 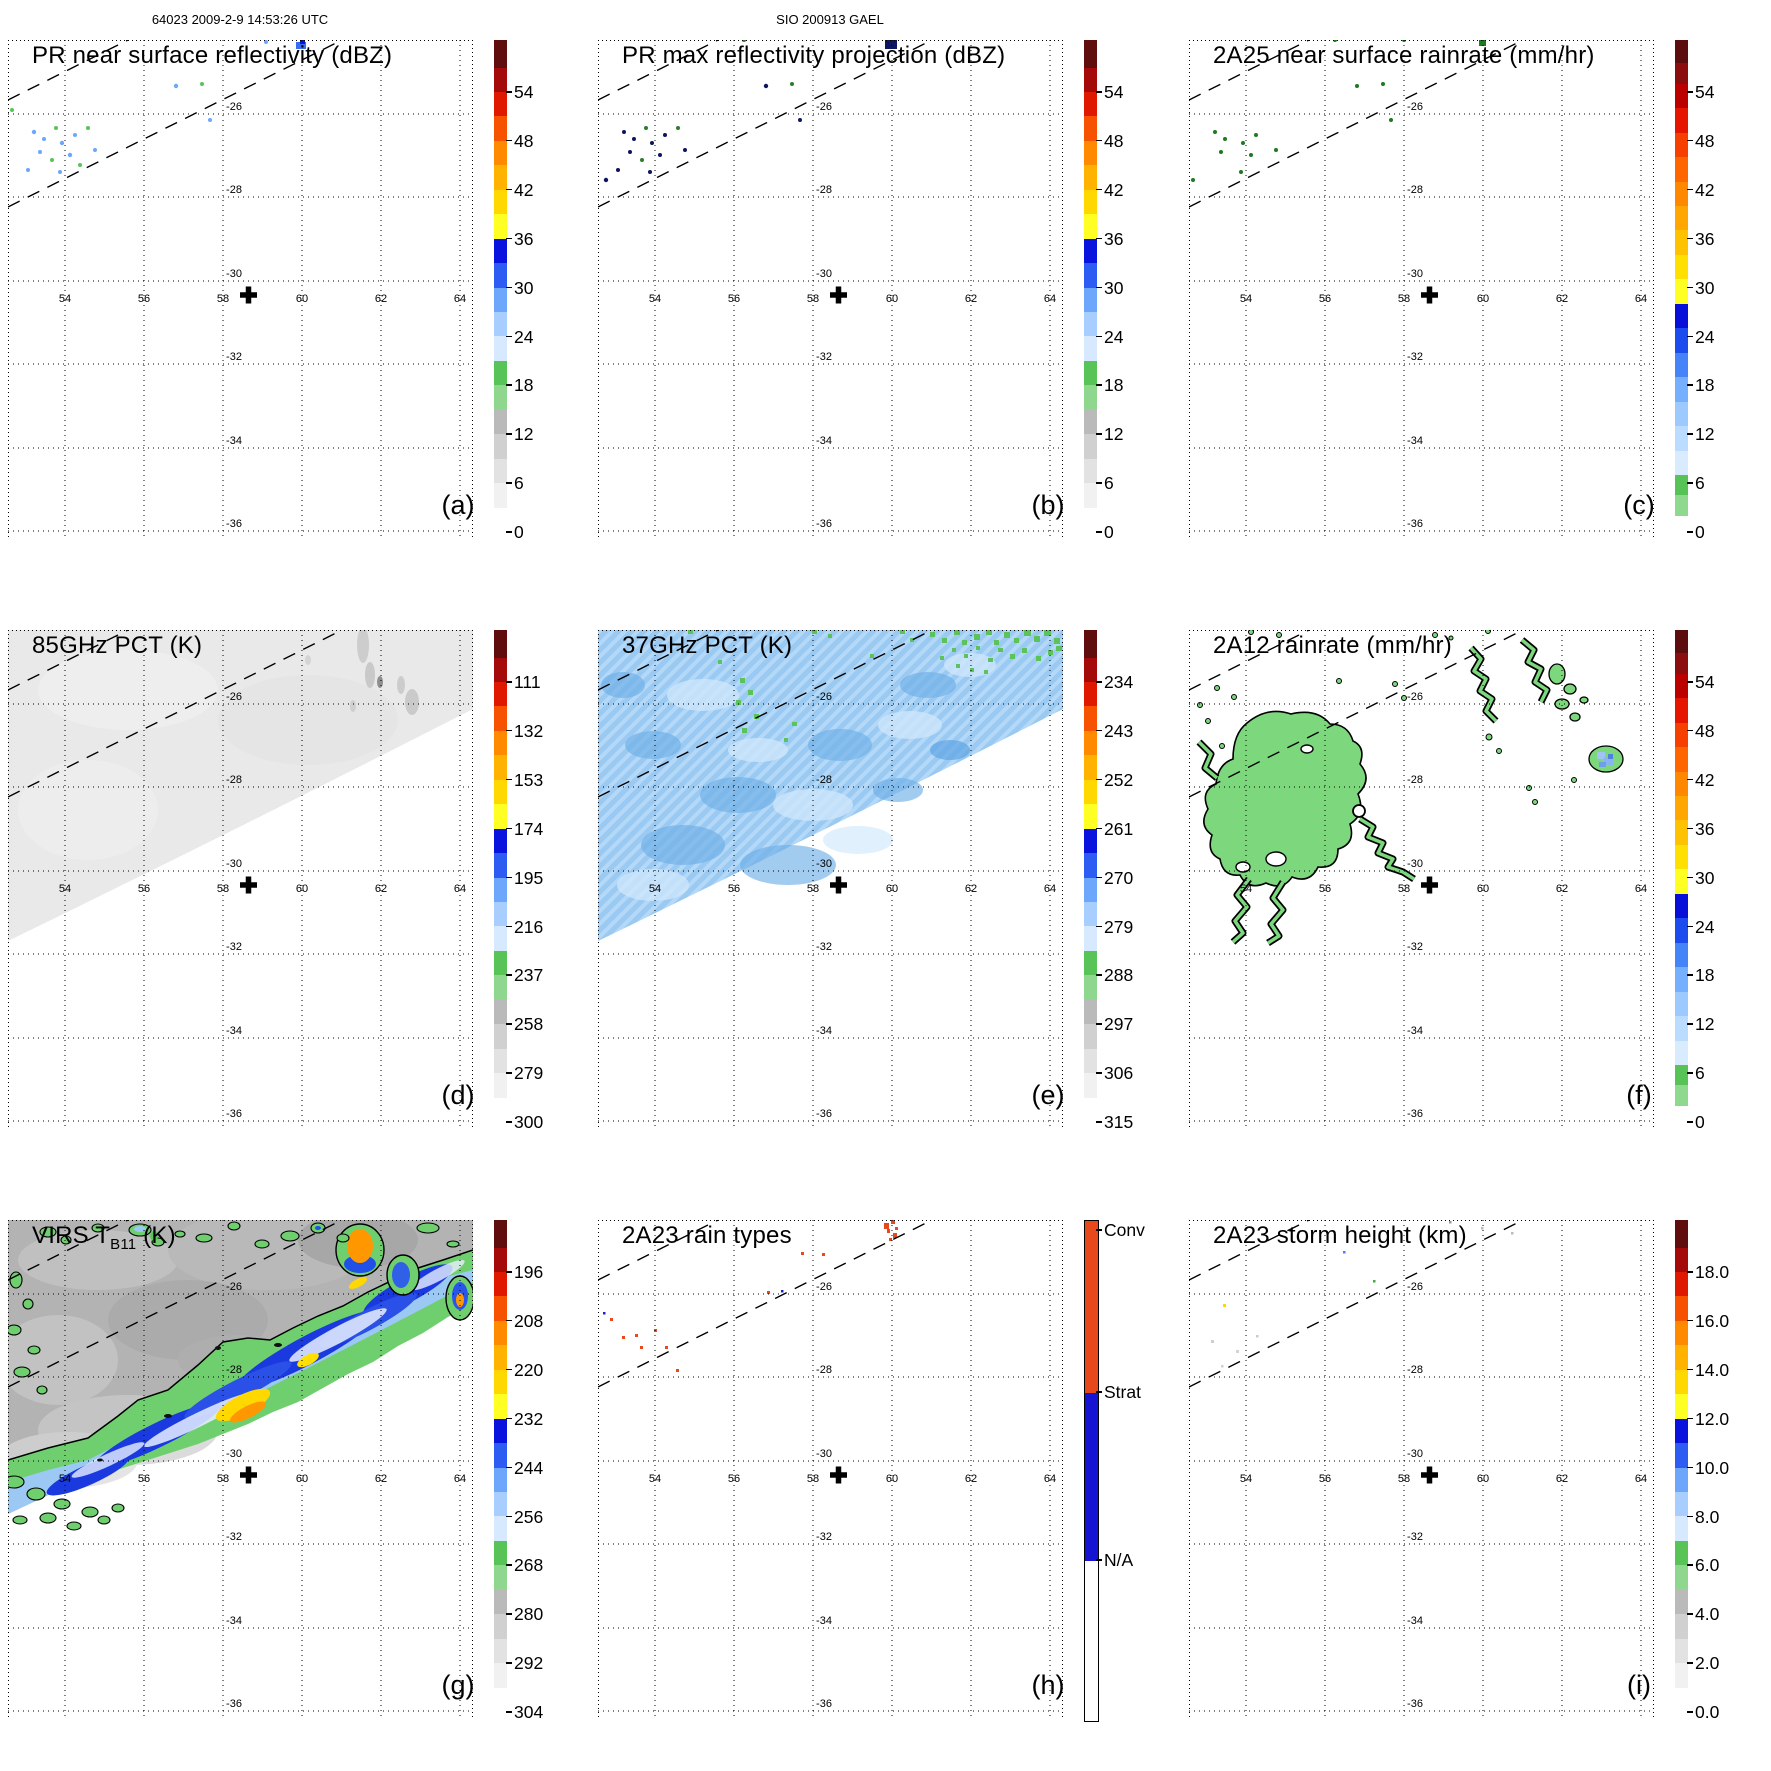 I want to click on panel-g-colorbar, so click(x=500, y=1470).